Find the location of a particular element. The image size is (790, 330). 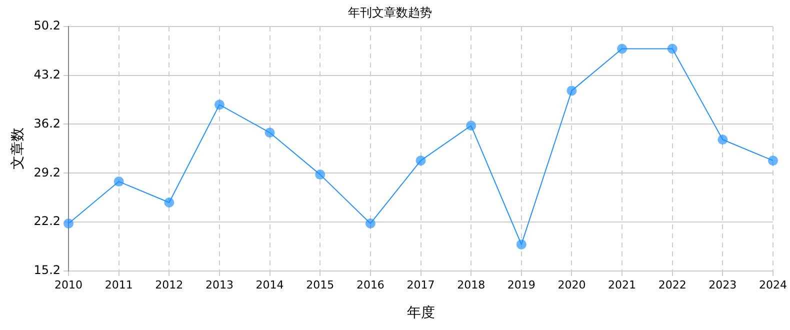

x-tick-label: 2024 is located at coordinates (773, 285).